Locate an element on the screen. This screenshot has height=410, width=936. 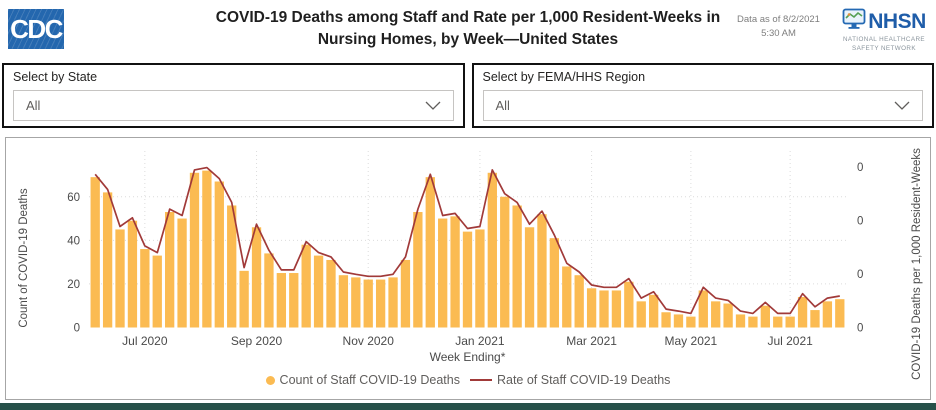
cdc-logo: CDC is located at coordinates (36, 29).